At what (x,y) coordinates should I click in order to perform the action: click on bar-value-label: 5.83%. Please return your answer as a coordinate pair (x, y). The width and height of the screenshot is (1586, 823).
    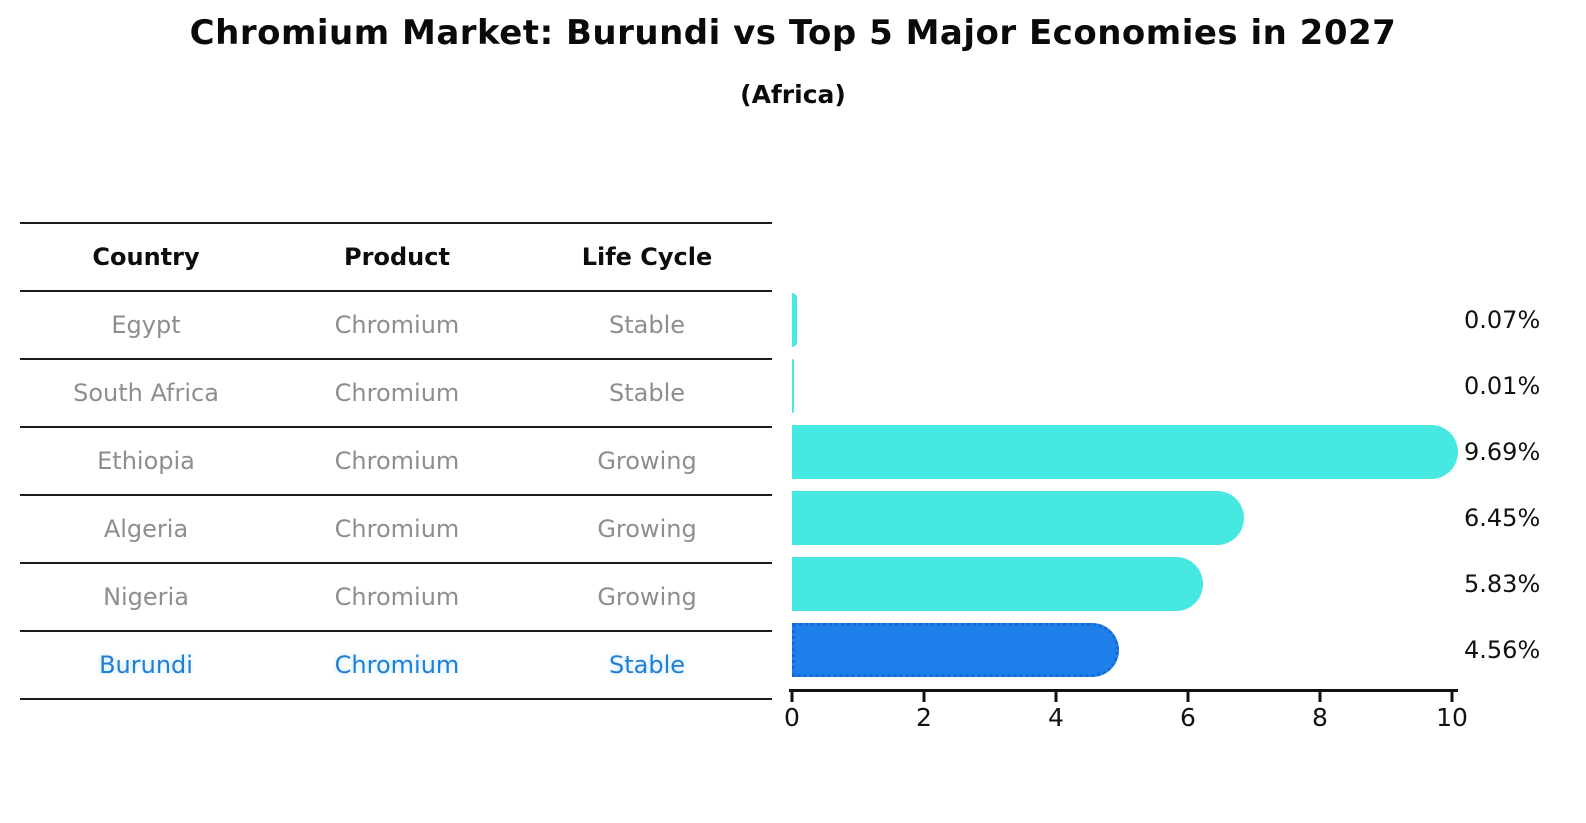
    Looking at the image, I should click on (1502, 584).